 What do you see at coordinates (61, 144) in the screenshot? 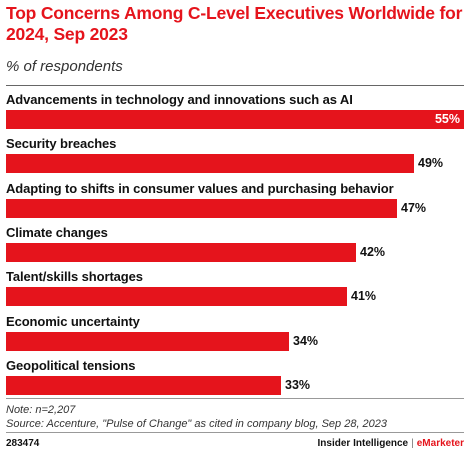
I see `category-label: Security breaches` at bounding box center [61, 144].